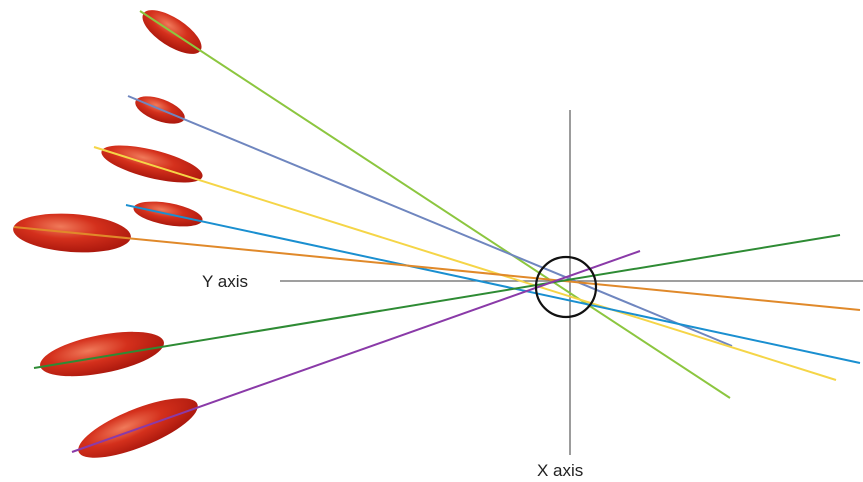 This screenshot has height=482, width=863. What do you see at coordinates (152, 164) in the screenshot?
I see `source-ellipse-yellow` at bounding box center [152, 164].